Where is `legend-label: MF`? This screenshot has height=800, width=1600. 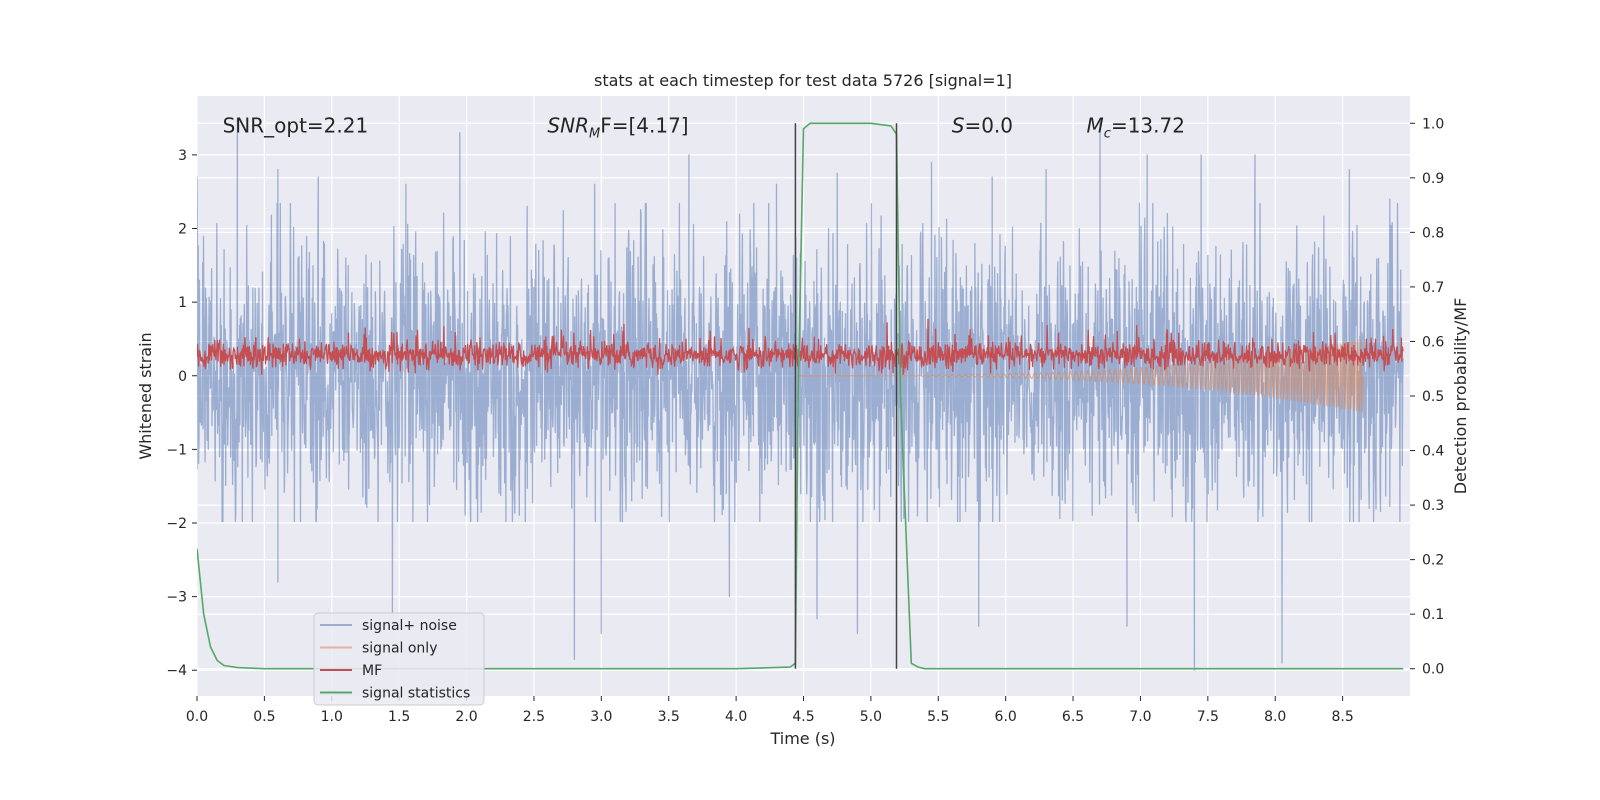 legend-label: MF is located at coordinates (372, 671).